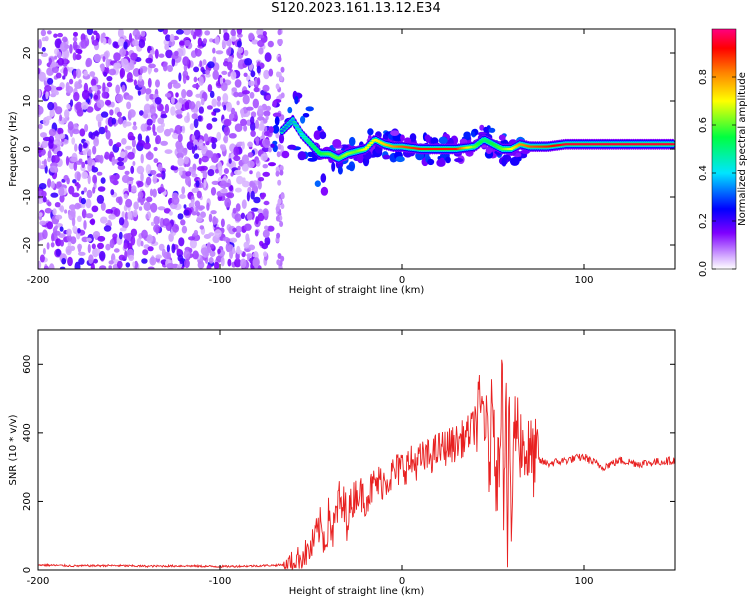  Describe the element at coordinates (220, 280) in the screenshot. I see `x-tick-label: -100` at that location.